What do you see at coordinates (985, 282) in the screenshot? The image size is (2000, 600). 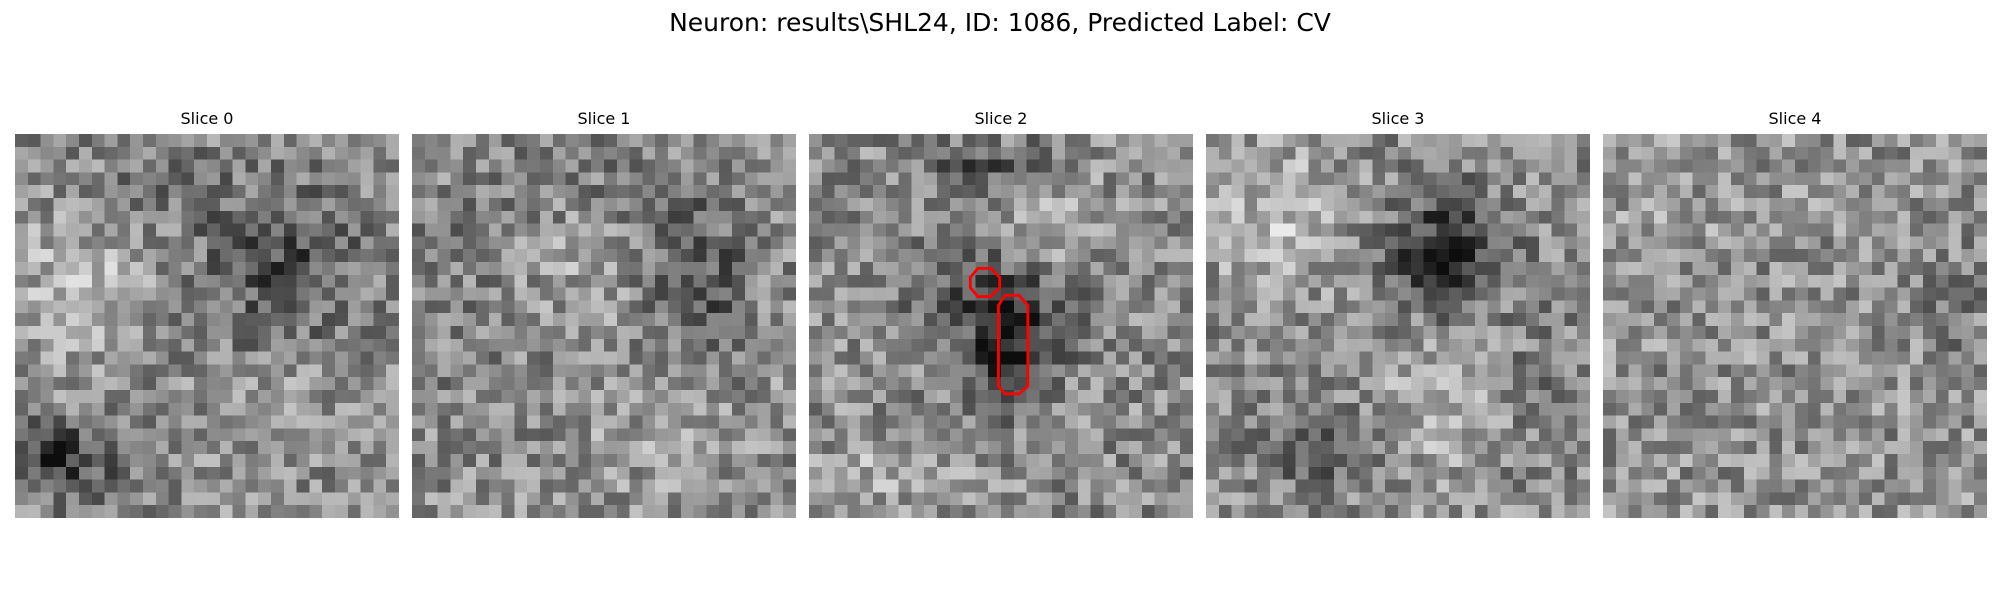 I see `contour-small` at bounding box center [985, 282].